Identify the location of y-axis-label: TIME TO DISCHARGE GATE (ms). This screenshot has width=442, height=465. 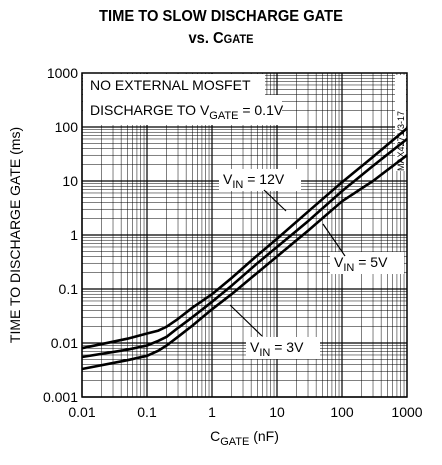
(15, 235).